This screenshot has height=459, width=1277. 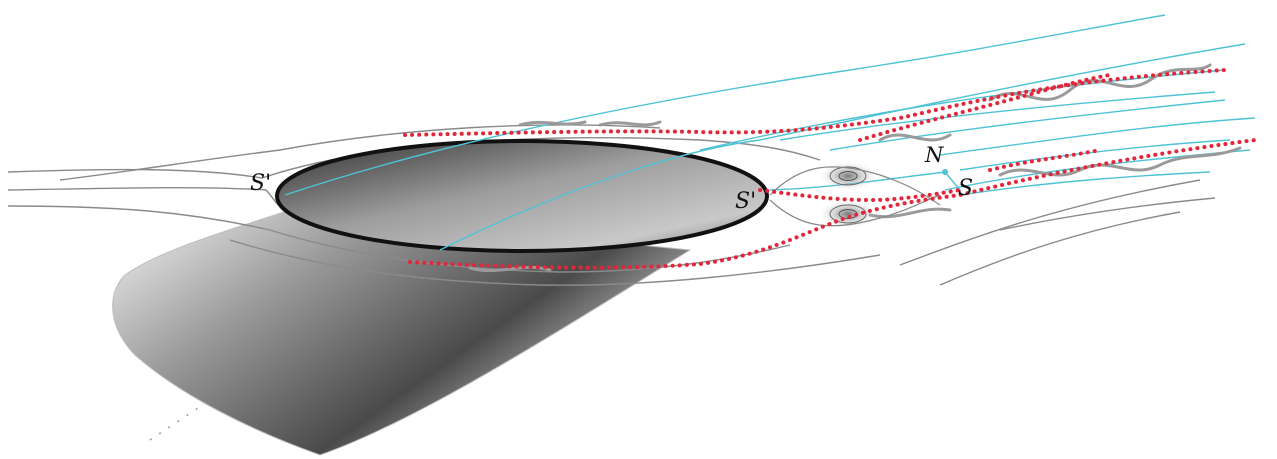 What do you see at coordinates (522, 196) in the screenshot?
I see `body-ellipse` at bounding box center [522, 196].